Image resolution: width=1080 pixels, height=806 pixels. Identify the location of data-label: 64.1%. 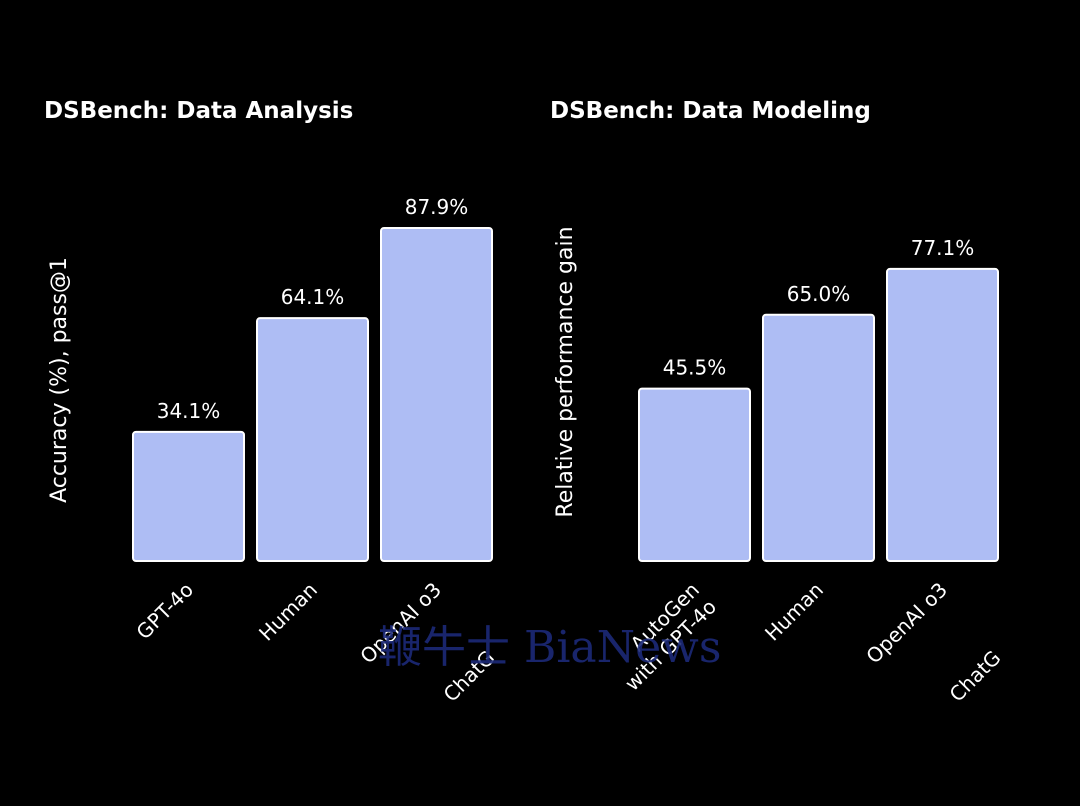
(313, 297).